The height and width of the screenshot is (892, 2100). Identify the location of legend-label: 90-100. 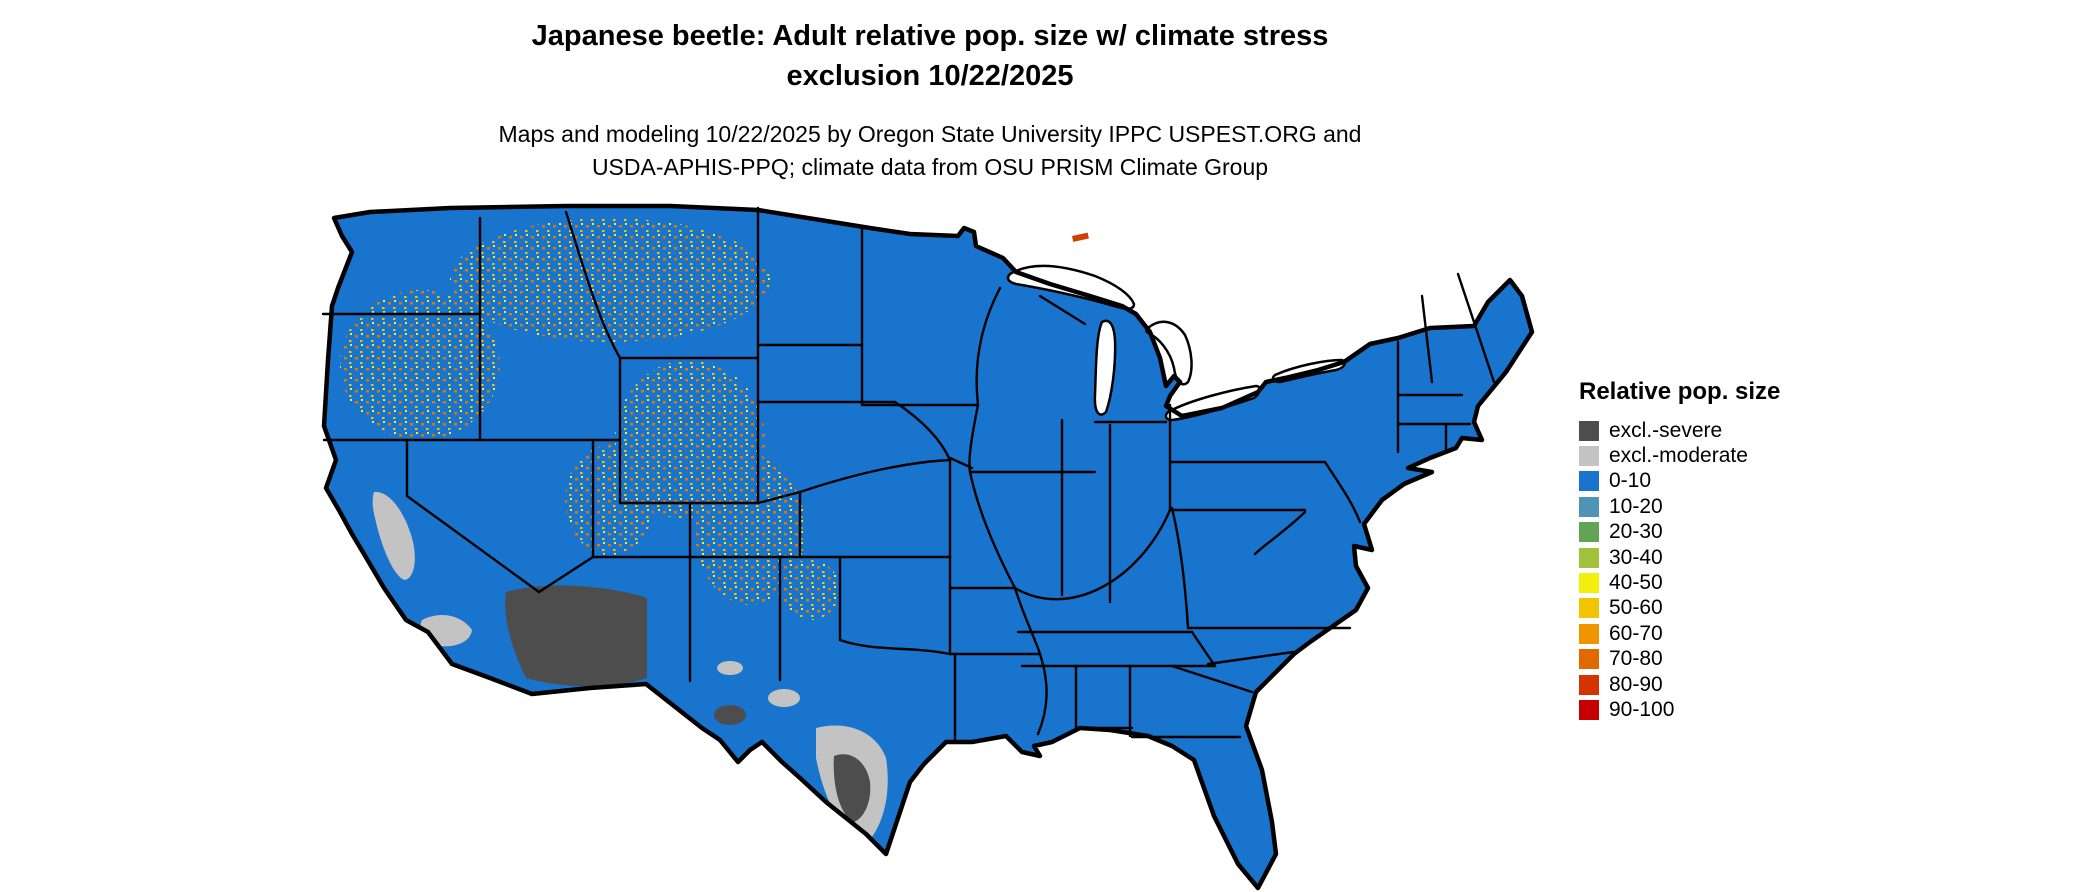
(1642, 709).